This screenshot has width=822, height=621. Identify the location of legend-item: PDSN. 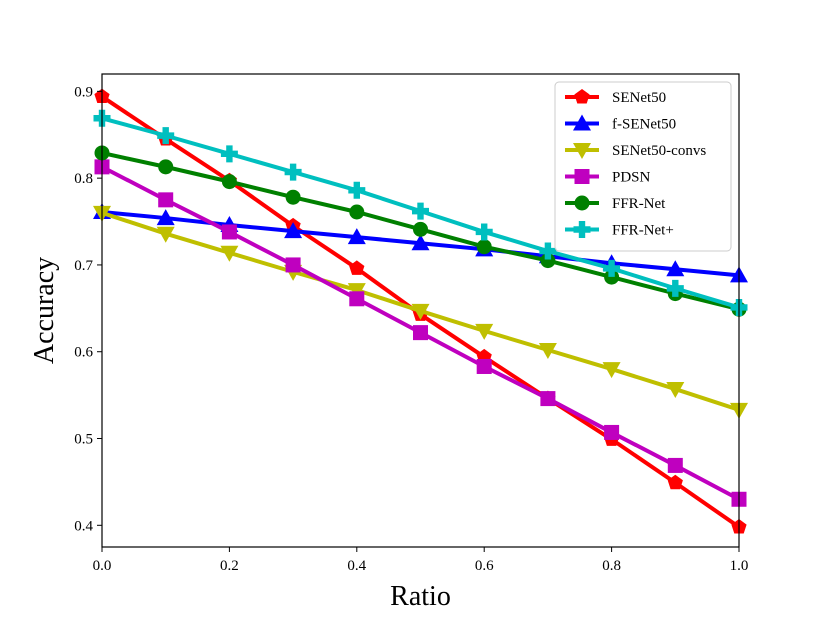
(608, 177).